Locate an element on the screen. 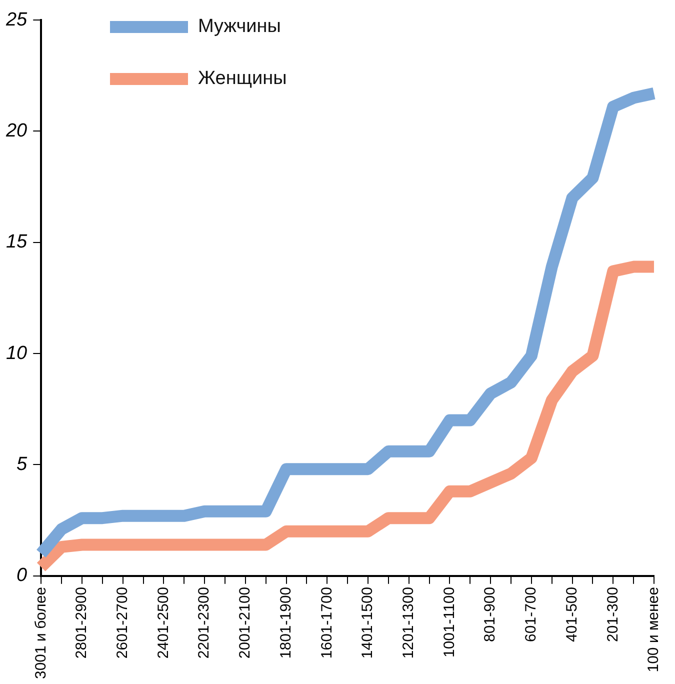 The height and width of the screenshot is (684, 675). x-tick-label: 401-500 is located at coordinates (571, 614).